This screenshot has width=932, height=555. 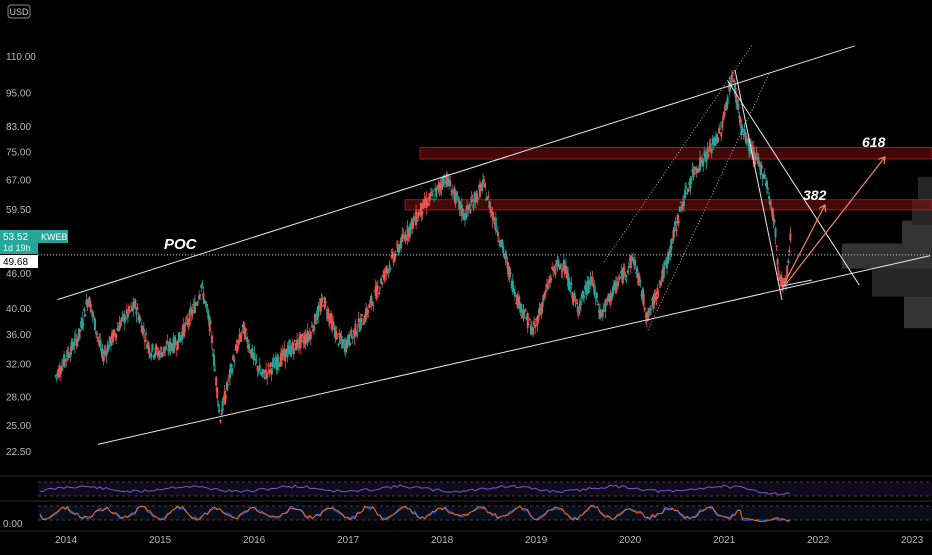 What do you see at coordinates (822, 208) in the screenshot?
I see `fib-arrow-382-head` at bounding box center [822, 208].